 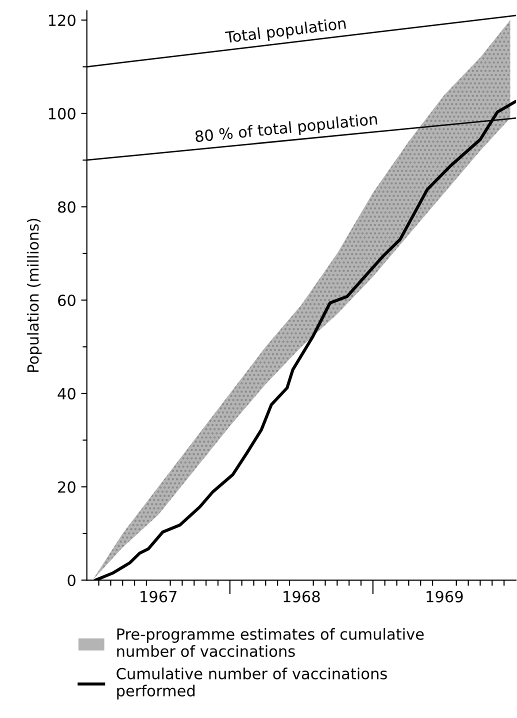 I want to click on y-tick-label: 20, so click(x=67, y=487).